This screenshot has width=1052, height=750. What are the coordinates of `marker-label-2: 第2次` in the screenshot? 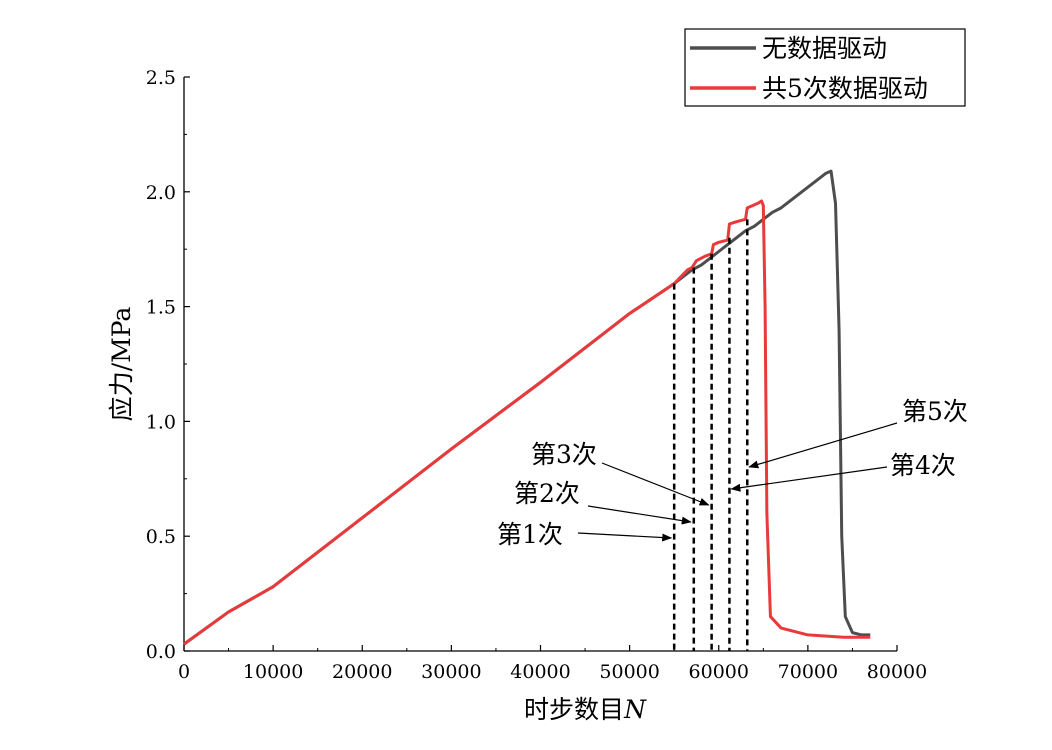 It's located at (547, 493).